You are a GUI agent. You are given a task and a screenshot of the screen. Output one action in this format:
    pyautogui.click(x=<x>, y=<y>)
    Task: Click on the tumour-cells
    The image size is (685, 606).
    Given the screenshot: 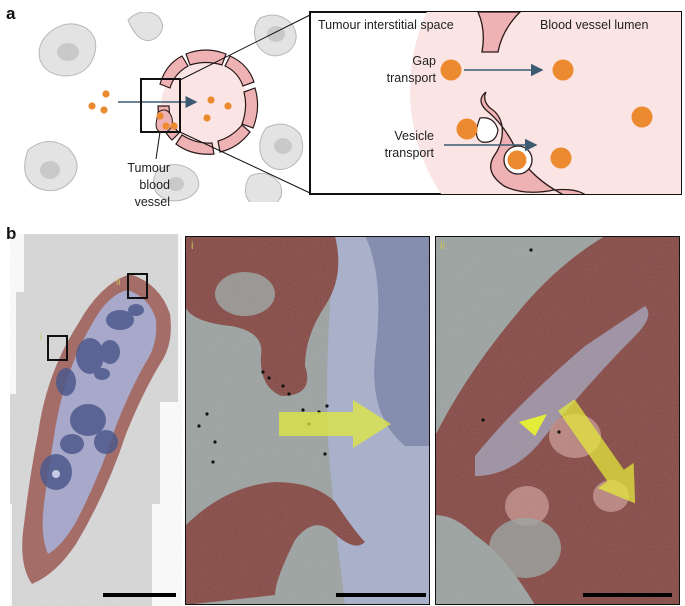 What is the action you would take?
    pyautogui.click(x=164, y=107)
    